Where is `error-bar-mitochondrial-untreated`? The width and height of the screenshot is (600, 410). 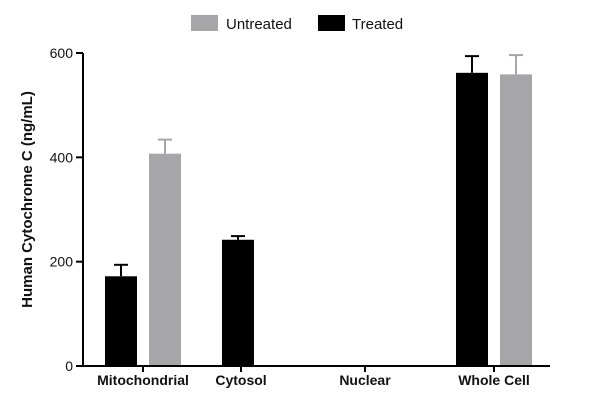 error-bar-mitochondrial-untreated is located at coordinates (165, 146).